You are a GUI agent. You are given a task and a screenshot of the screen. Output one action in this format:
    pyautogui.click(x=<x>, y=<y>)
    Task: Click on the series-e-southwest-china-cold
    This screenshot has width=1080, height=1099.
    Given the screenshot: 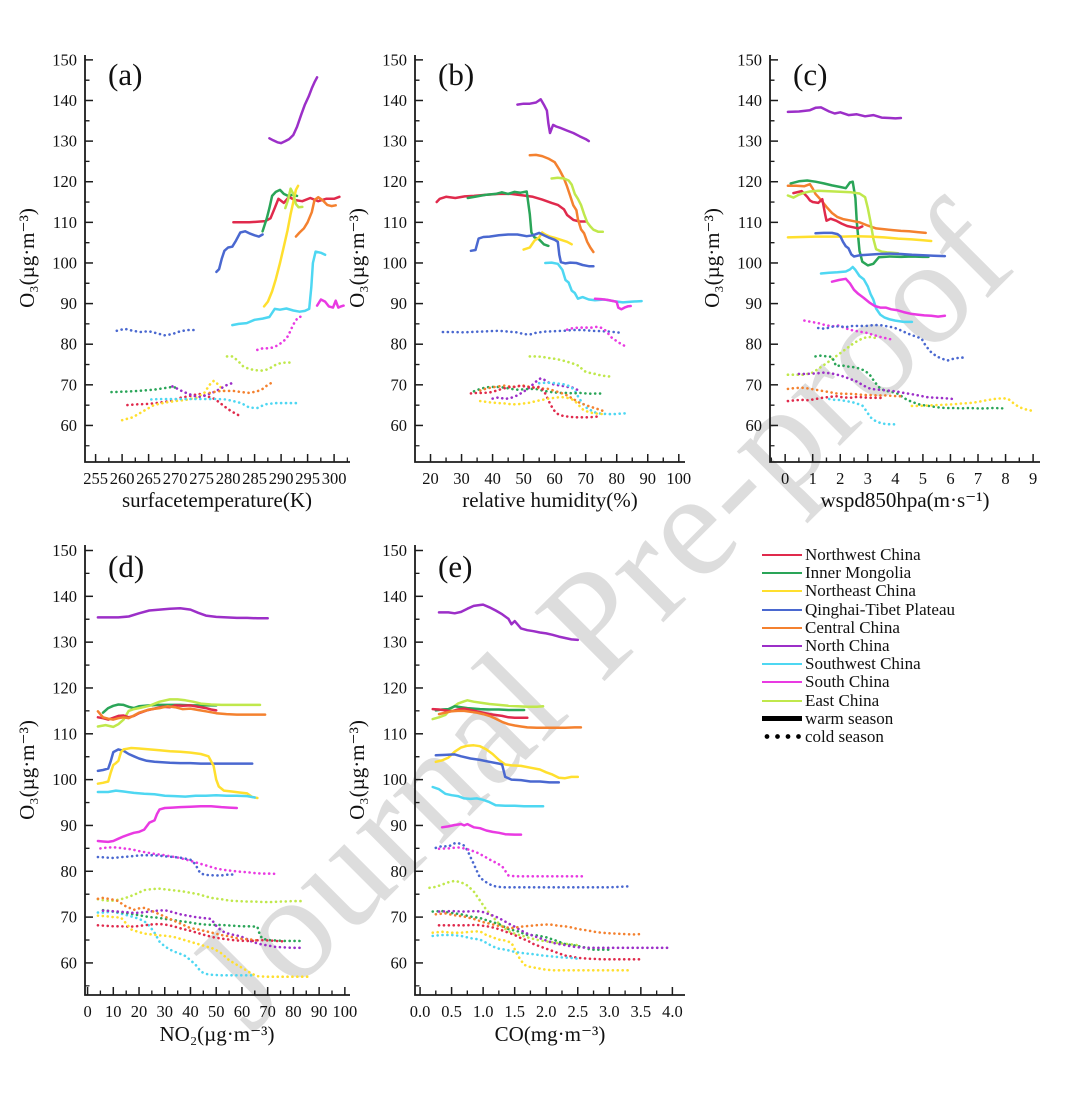 What is the action you would take?
    pyautogui.click(x=505, y=947)
    